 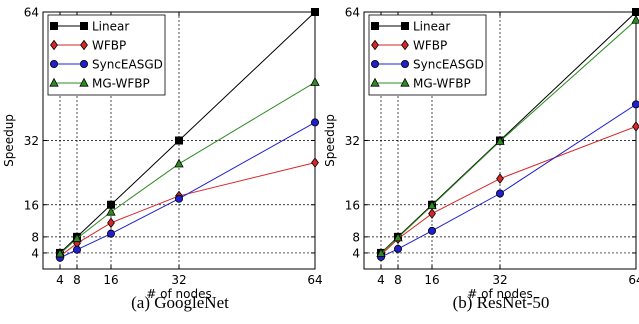 I want to click on series-line-wfbp, so click(x=187, y=209).